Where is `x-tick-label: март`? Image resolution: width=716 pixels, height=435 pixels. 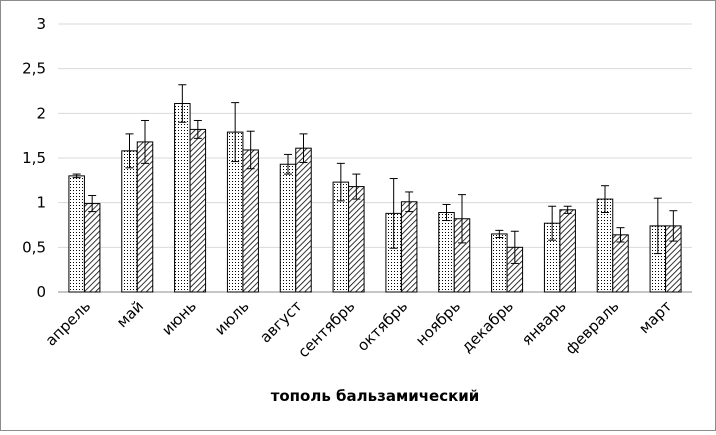 x-tick-label: март is located at coordinates (655, 317).